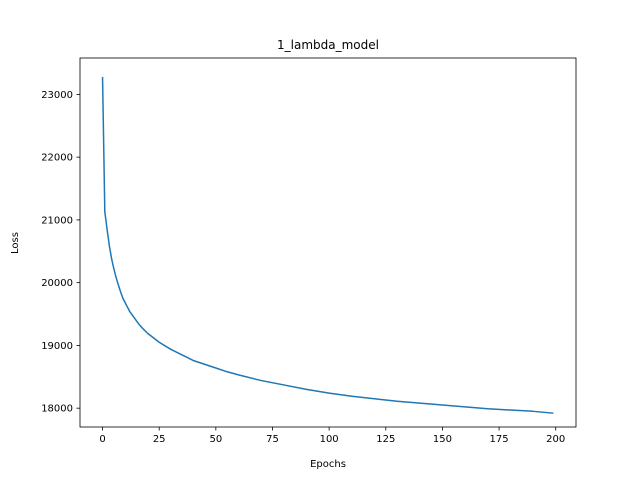 The width and height of the screenshot is (640, 480). I want to click on y-tick-label: 18000, so click(57, 409).